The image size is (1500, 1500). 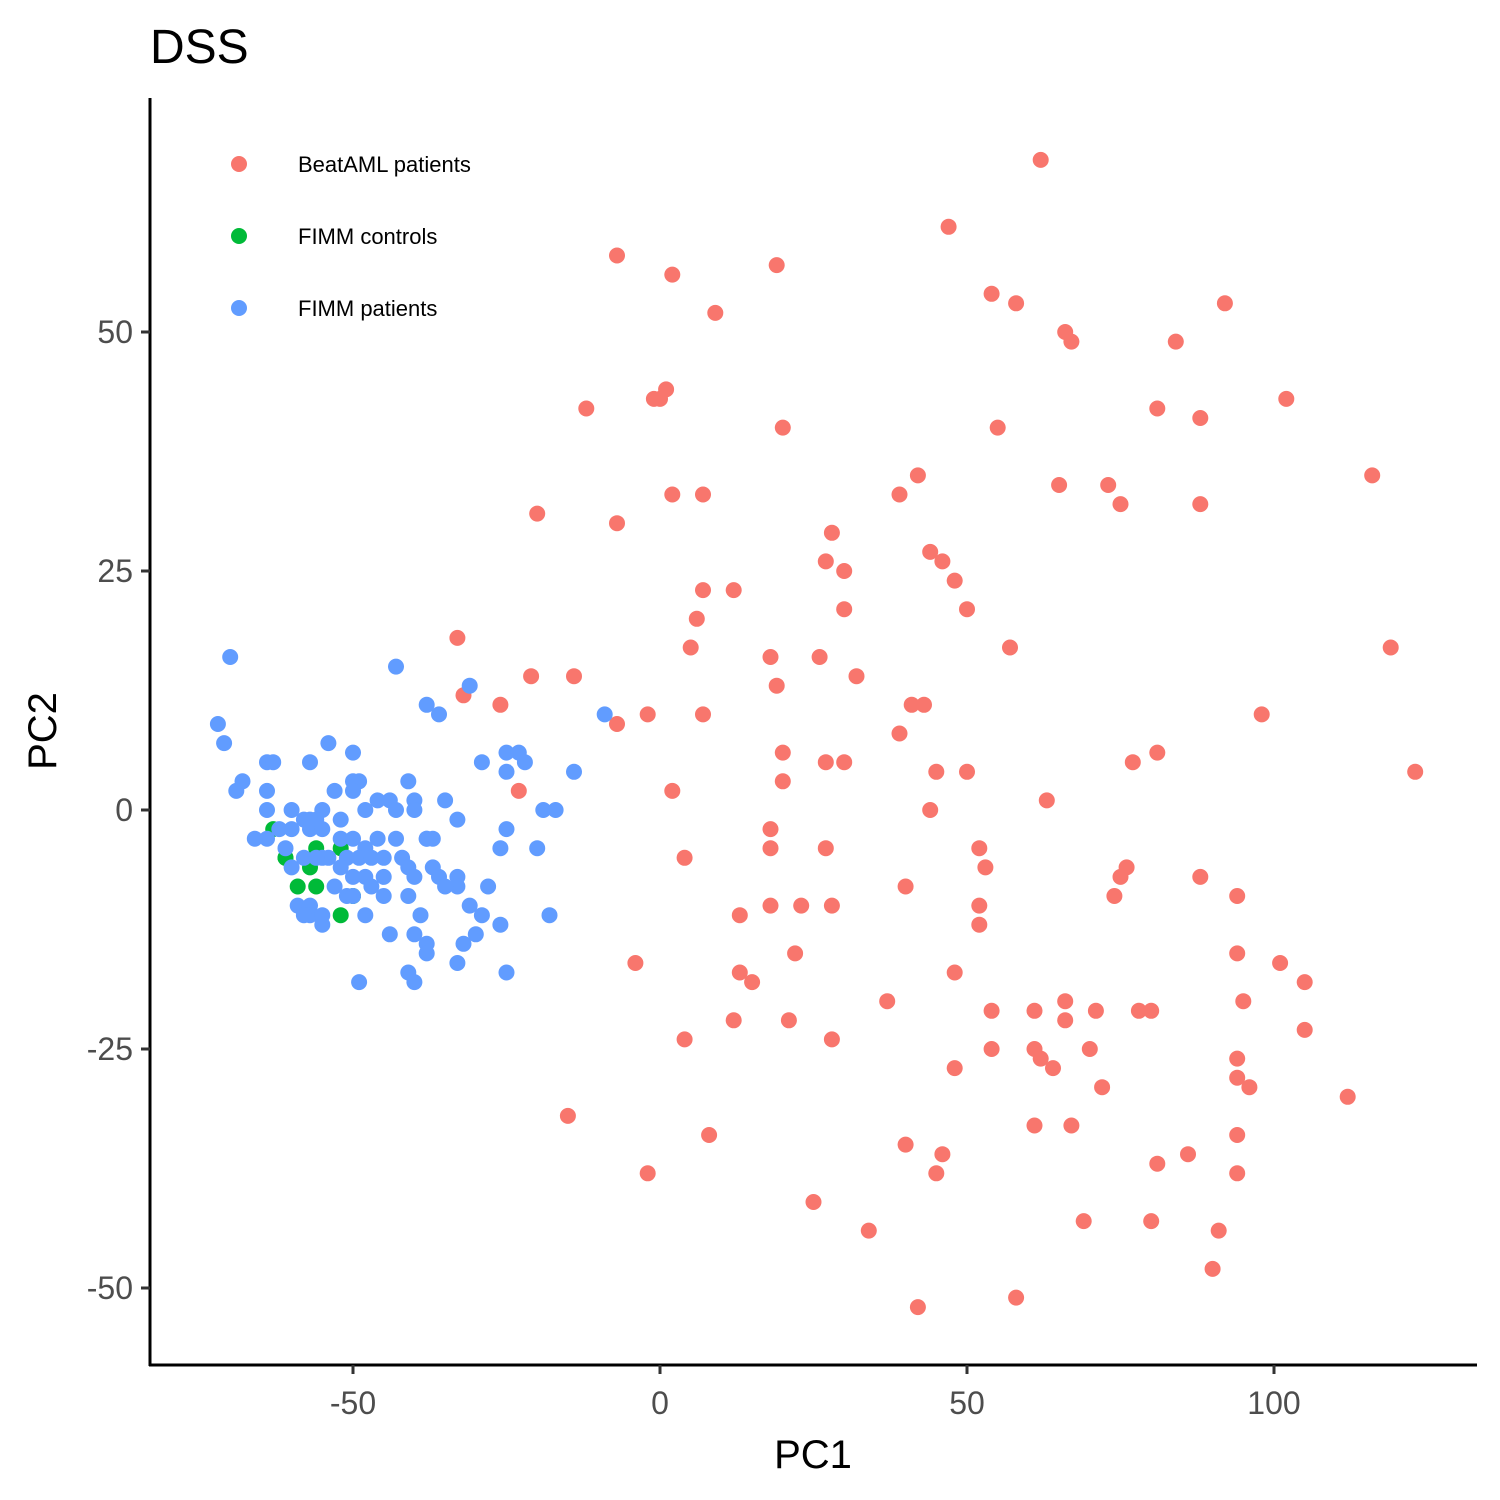 I want to click on y-tick-label: 0, so click(x=124, y=810).